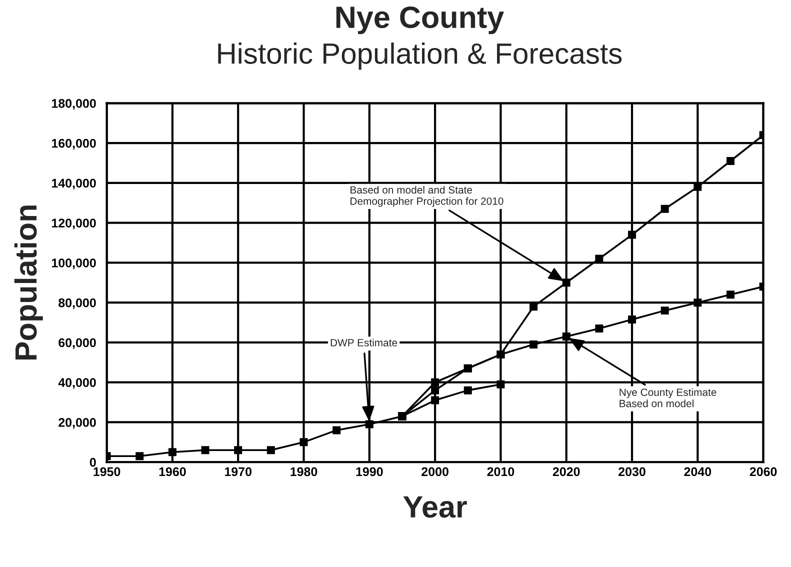 This screenshot has width=791, height=567. What do you see at coordinates (698, 471) in the screenshot?
I see `x-tick-label: 2040` at bounding box center [698, 471].